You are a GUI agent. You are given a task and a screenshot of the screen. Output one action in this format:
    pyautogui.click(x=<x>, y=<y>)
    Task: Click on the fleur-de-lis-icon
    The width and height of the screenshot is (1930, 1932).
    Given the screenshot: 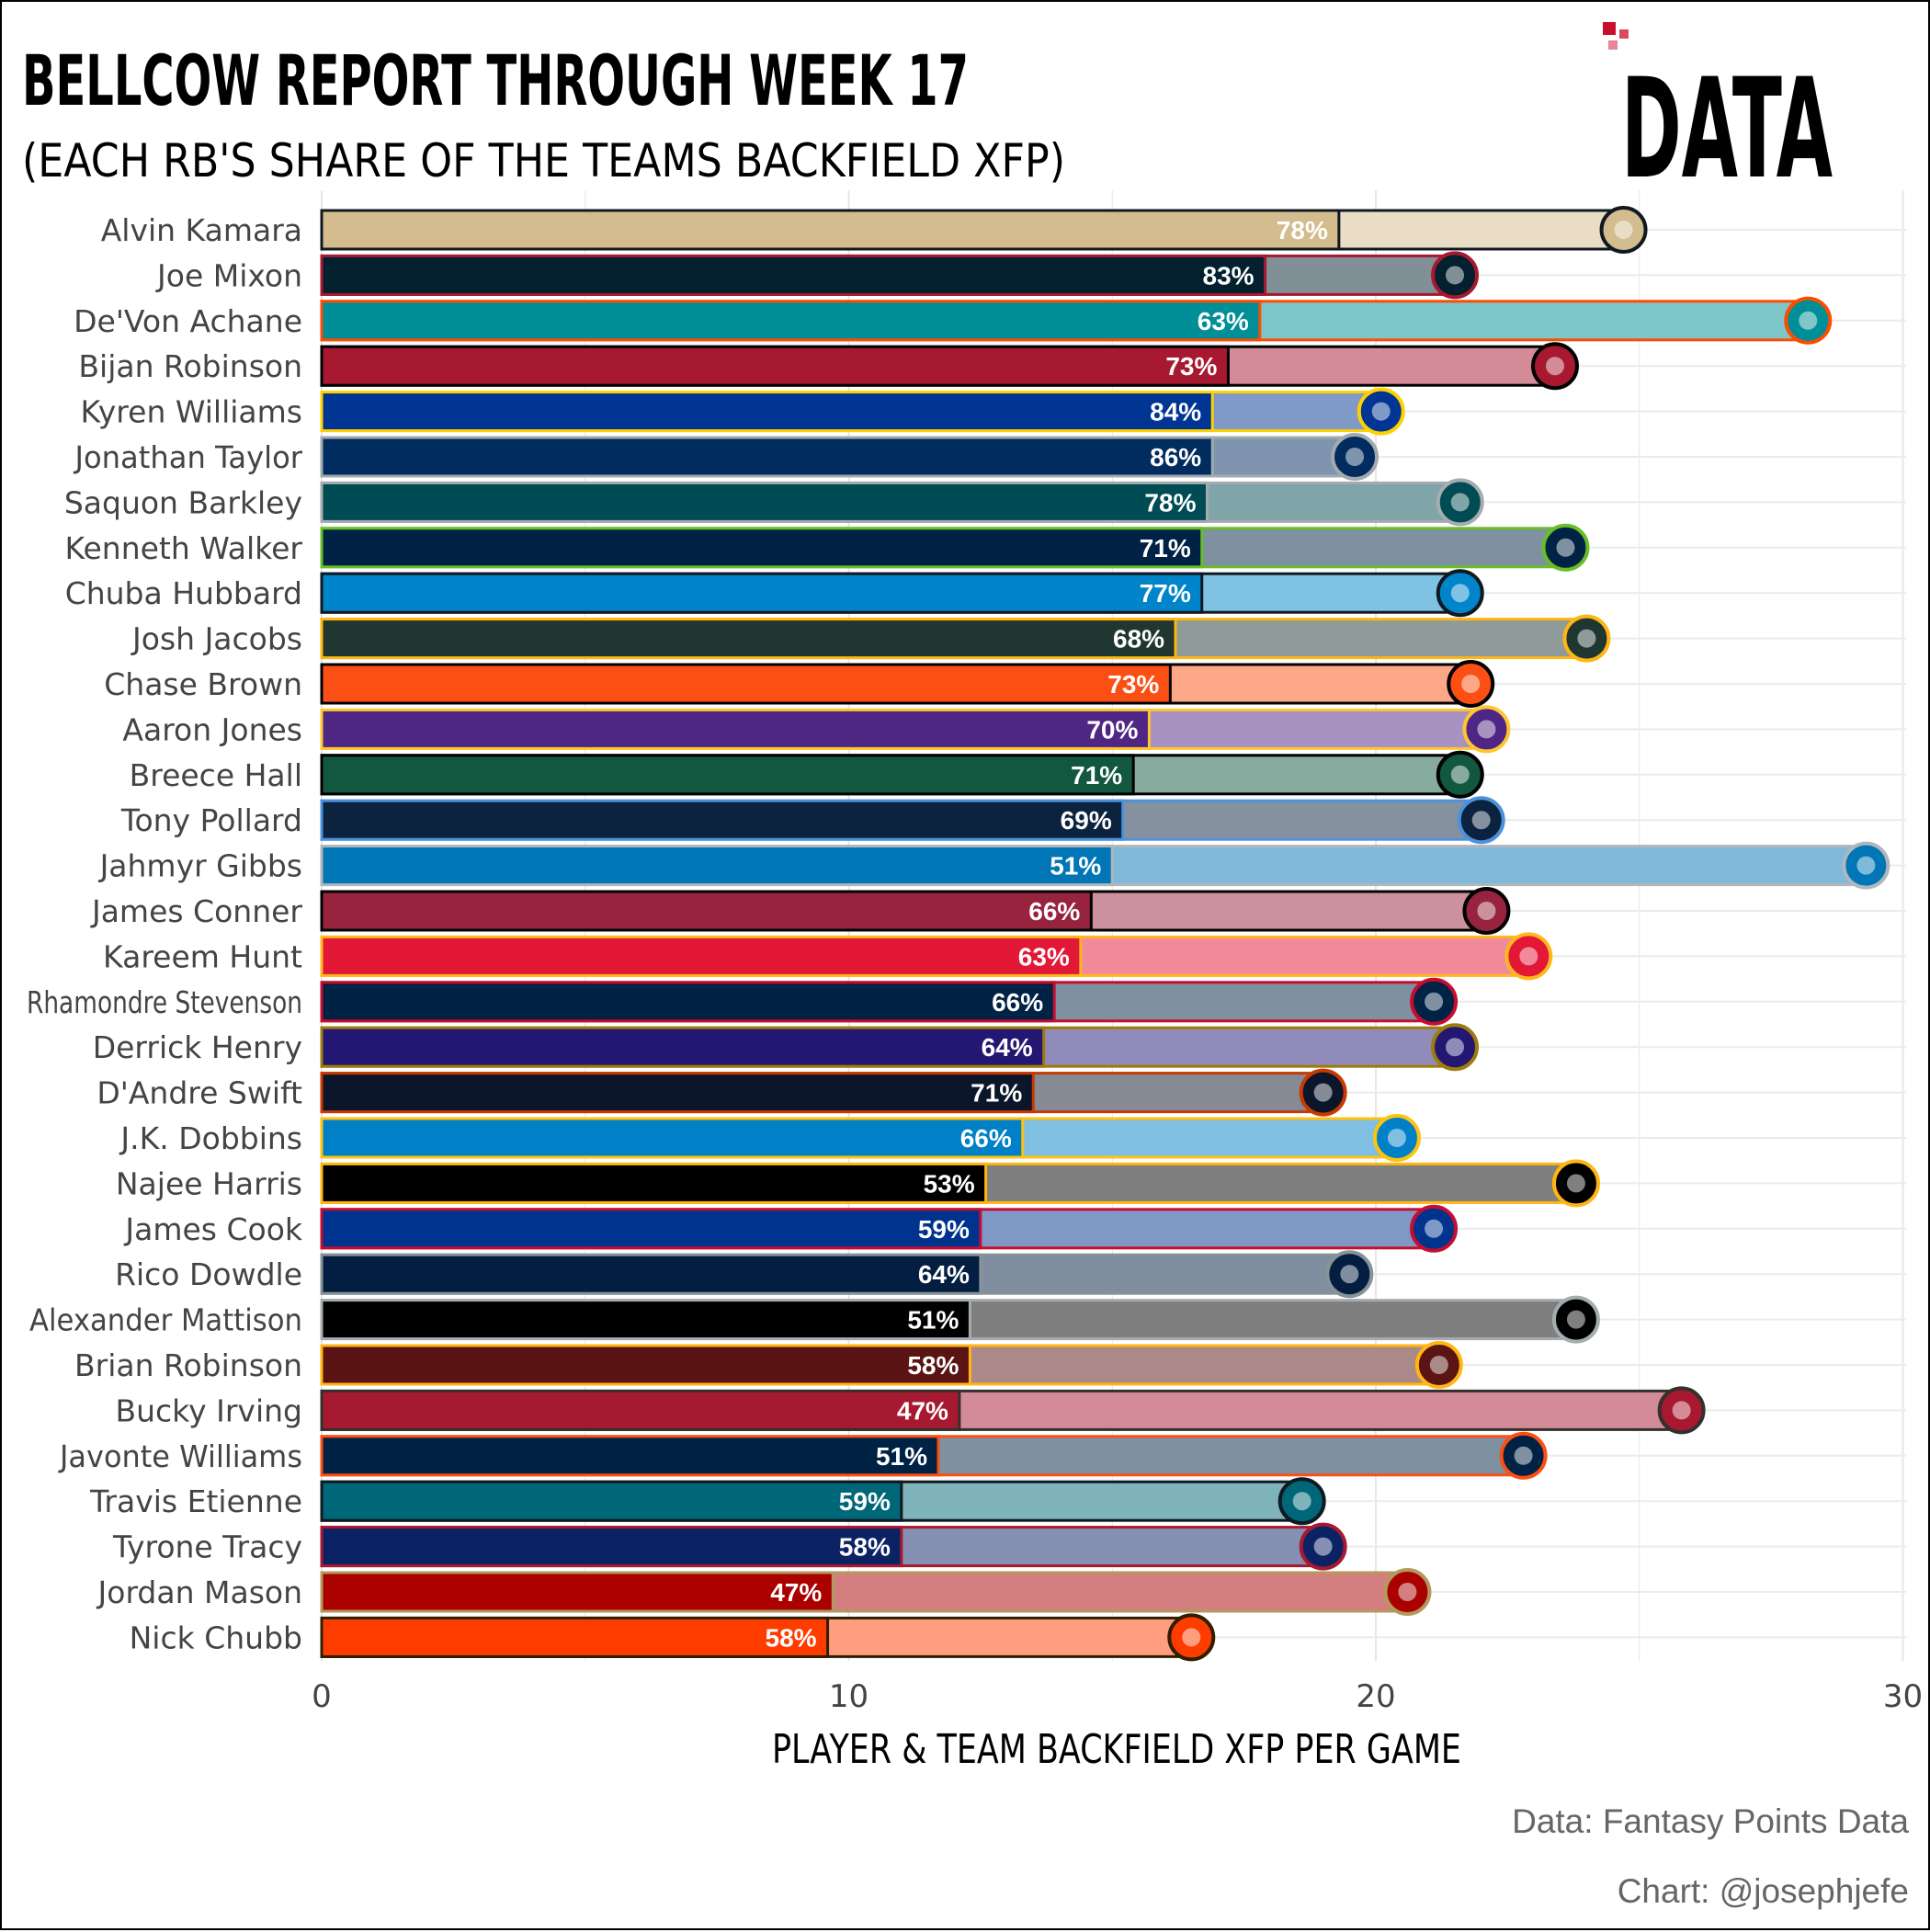 What is the action you would take?
    pyautogui.click(x=1623, y=230)
    